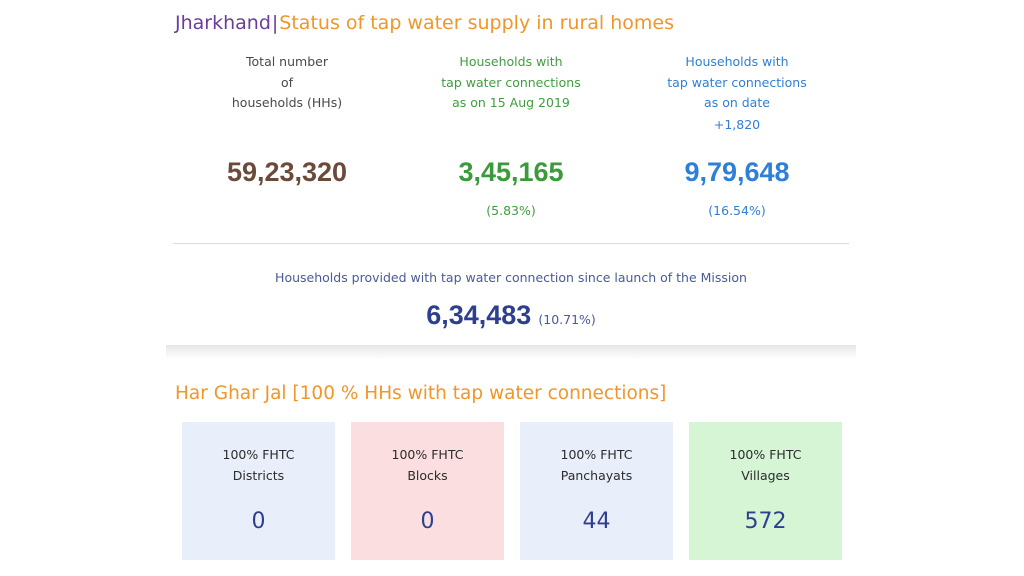  I want to click on card-label: 100% FHTC Districts, so click(258, 465).